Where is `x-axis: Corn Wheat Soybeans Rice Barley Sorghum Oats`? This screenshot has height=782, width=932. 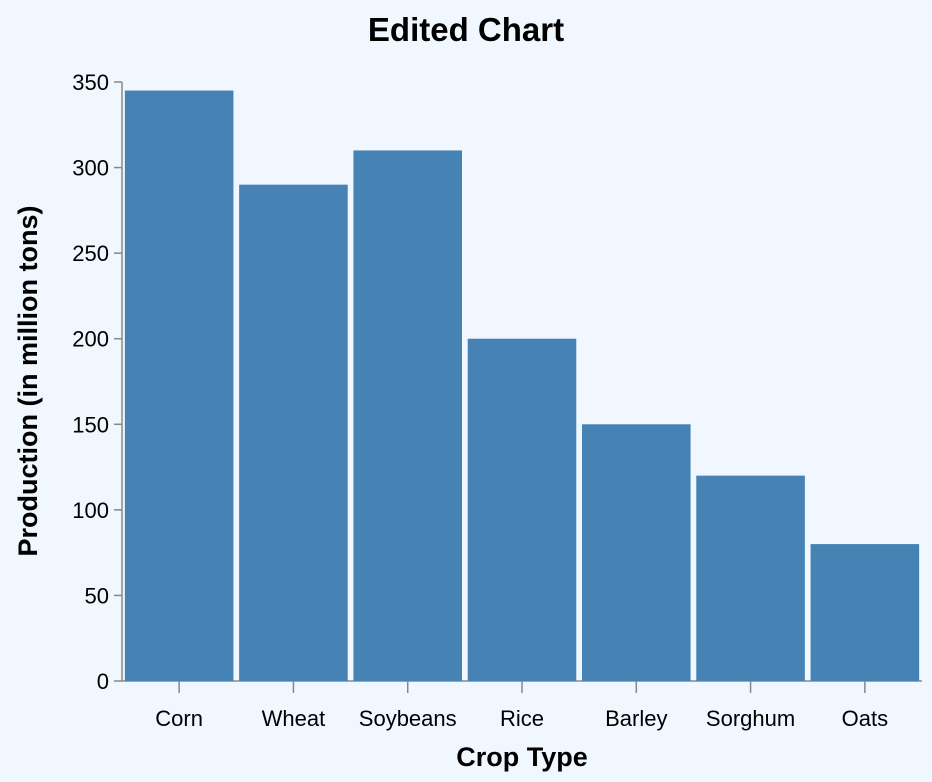 x-axis: Corn Wheat Soybeans Rice Barley Sorghum Oats is located at coordinates (522, 705).